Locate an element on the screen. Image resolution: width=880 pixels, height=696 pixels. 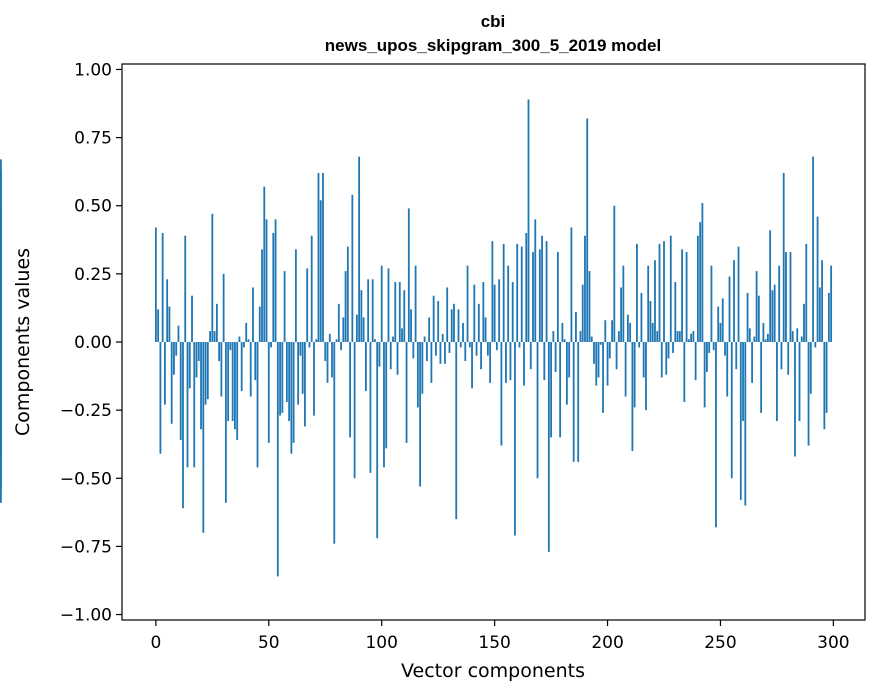
x-tick-label-250: 250 is located at coordinates (720, 643).